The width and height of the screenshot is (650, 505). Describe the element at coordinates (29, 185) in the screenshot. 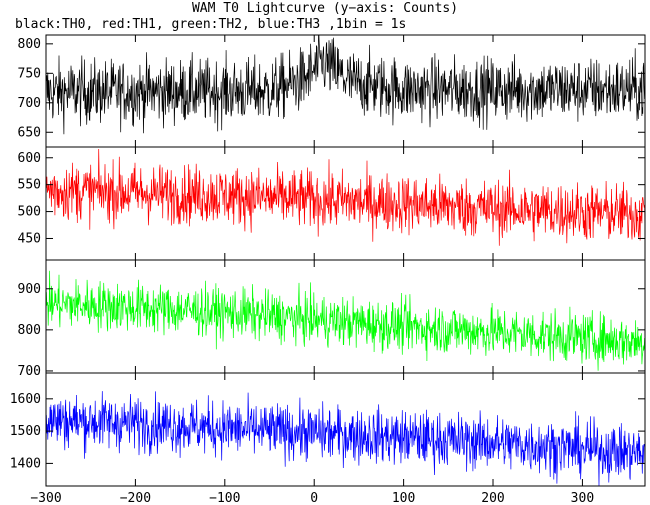

I see `y-tick-label: 550` at that location.